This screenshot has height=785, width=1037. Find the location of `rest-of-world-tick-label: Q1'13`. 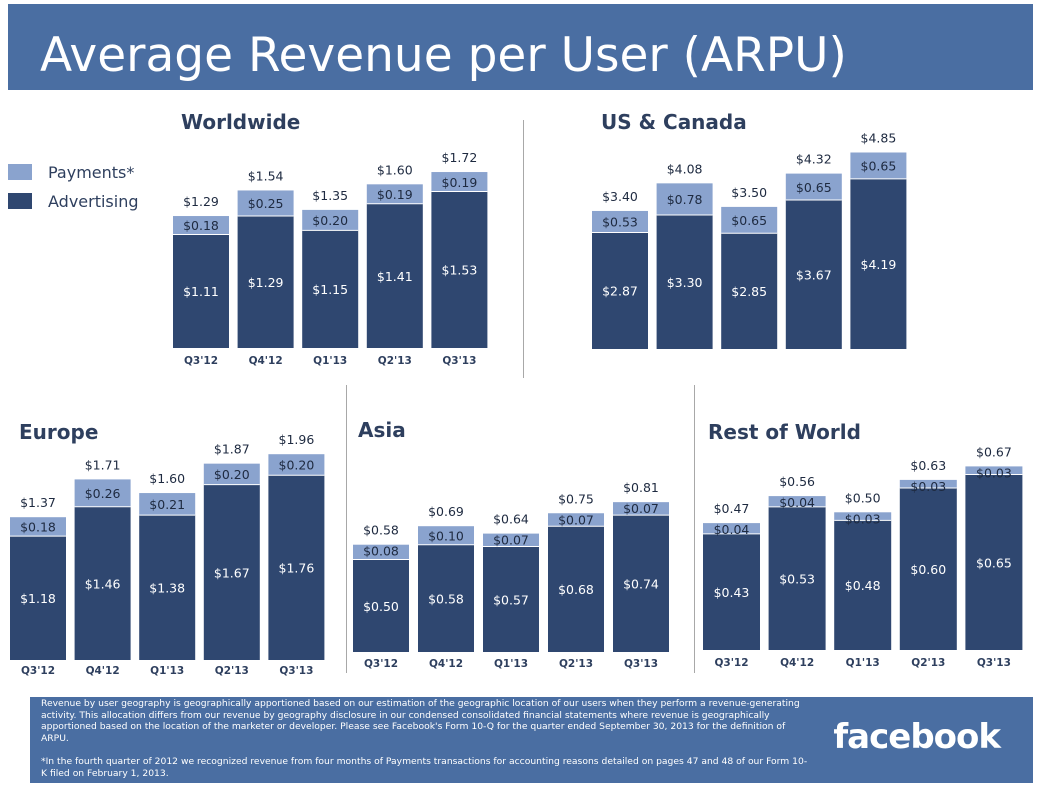

rest-of-world-tick-label: Q1'13 is located at coordinates (863, 663).